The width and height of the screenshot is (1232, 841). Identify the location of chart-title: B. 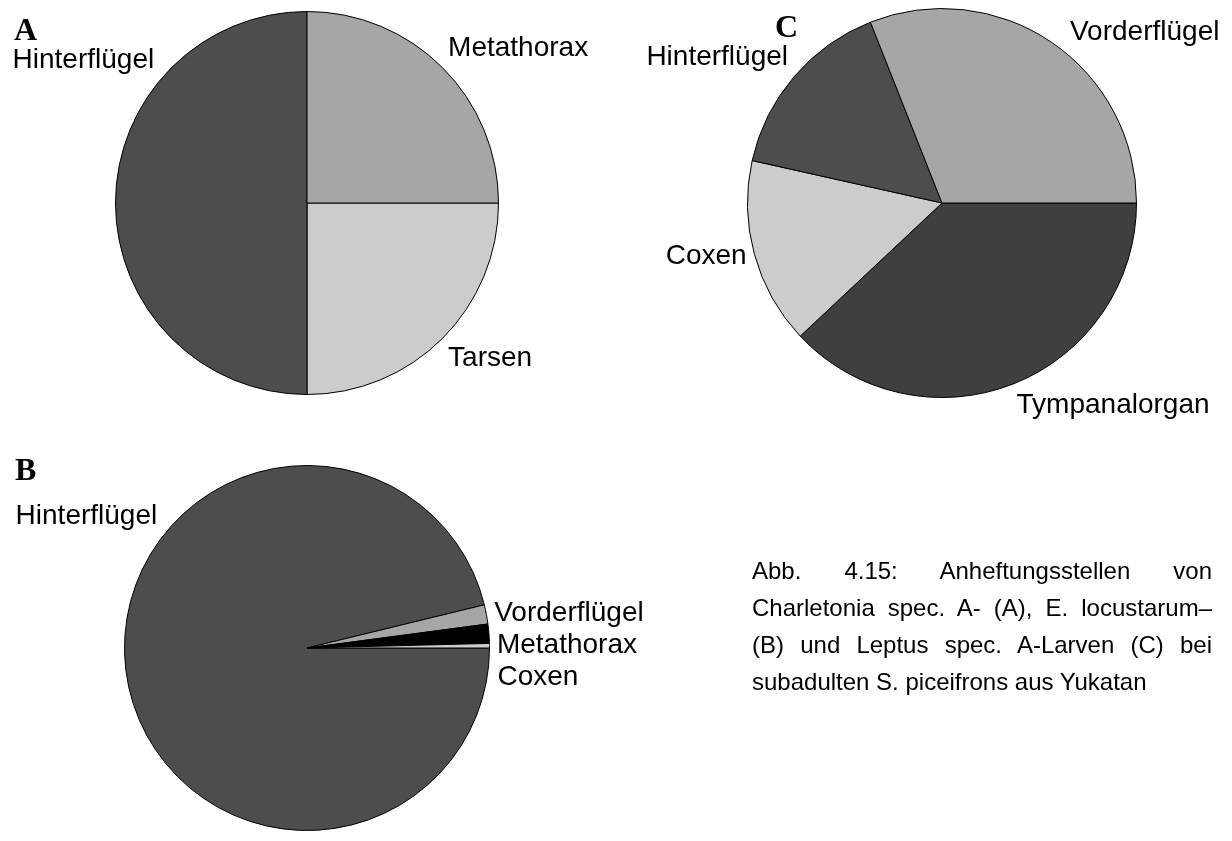
(26, 469).